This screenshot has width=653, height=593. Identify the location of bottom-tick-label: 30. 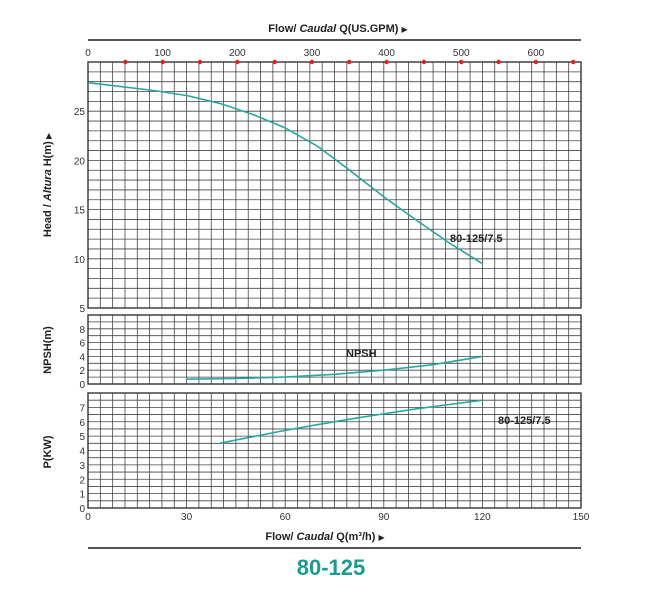
(187, 517).